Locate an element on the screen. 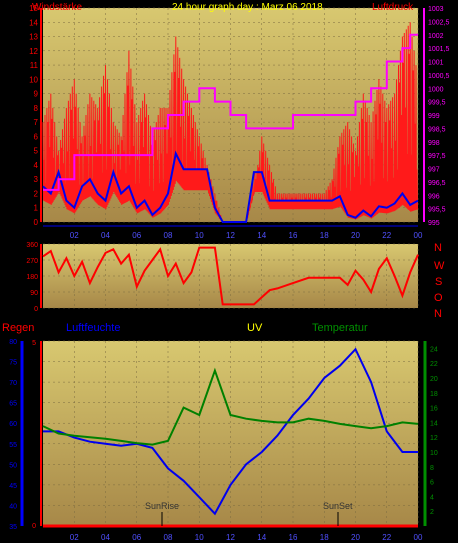 The width and height of the screenshot is (458, 543). wind-y-tick-label: 8 is located at coordinates (36, 108).